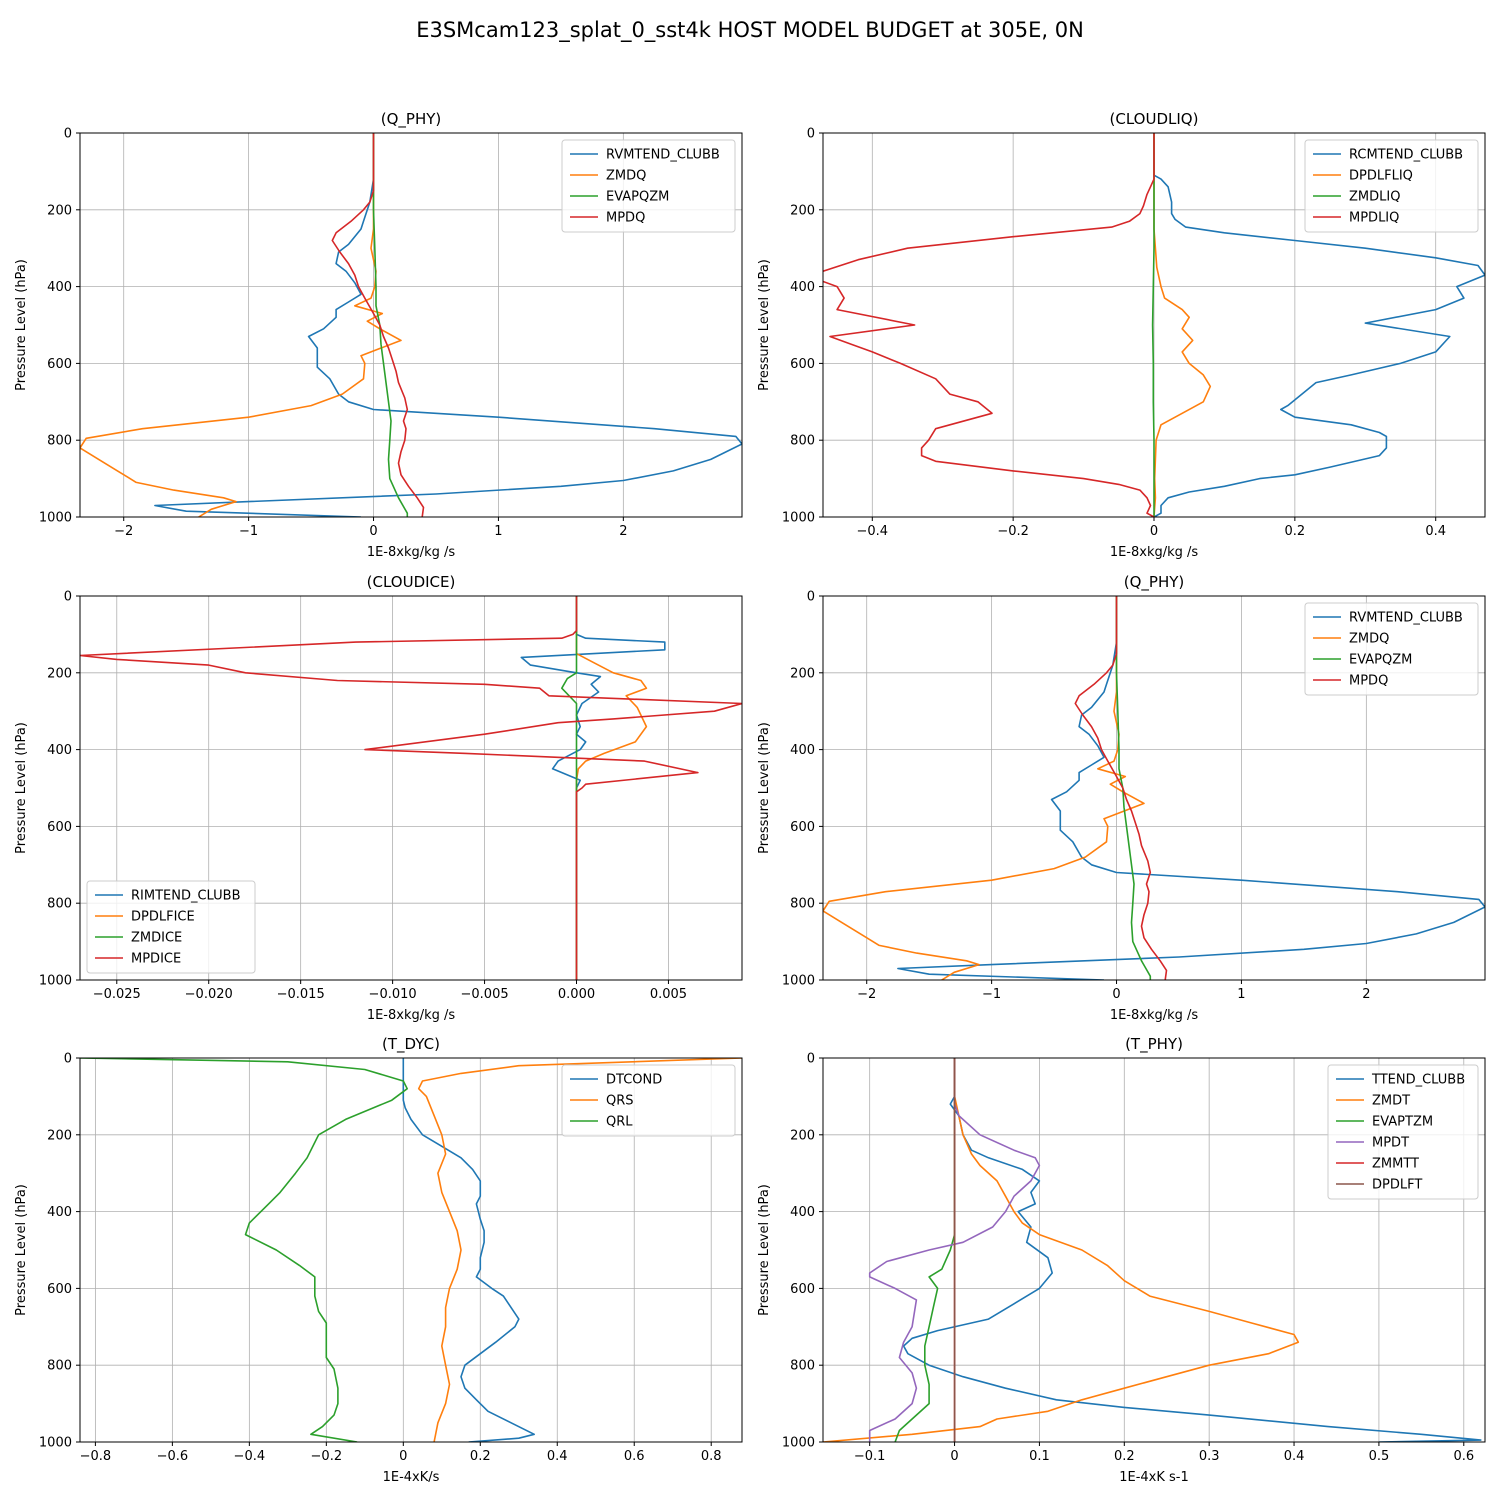 The width and height of the screenshot is (1500, 1500). I want to click on legend-label-qrl: QRL, so click(619, 1122).